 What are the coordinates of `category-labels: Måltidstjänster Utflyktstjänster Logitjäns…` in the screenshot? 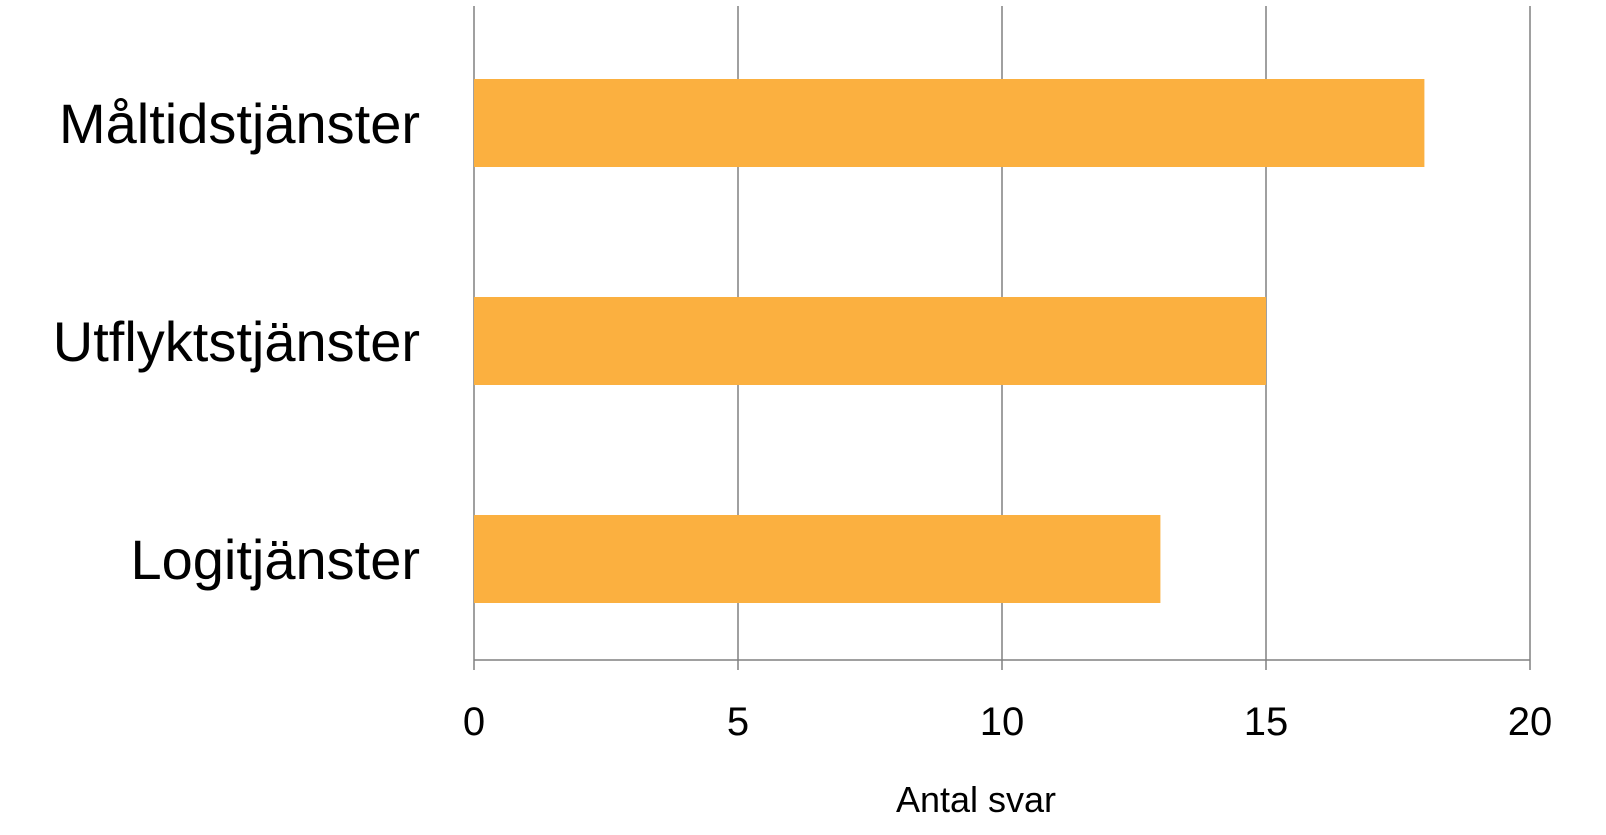 It's located at (236, 341).